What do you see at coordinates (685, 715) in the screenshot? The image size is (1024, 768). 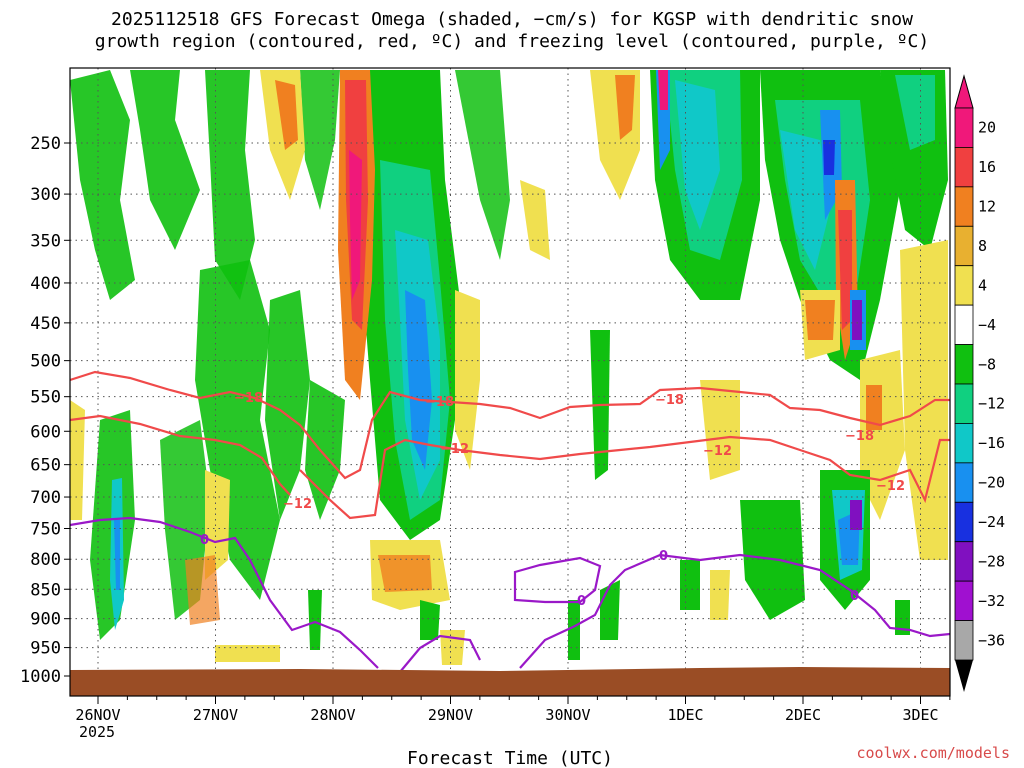 I see `x-tick-label: 1DEC` at bounding box center [685, 715].